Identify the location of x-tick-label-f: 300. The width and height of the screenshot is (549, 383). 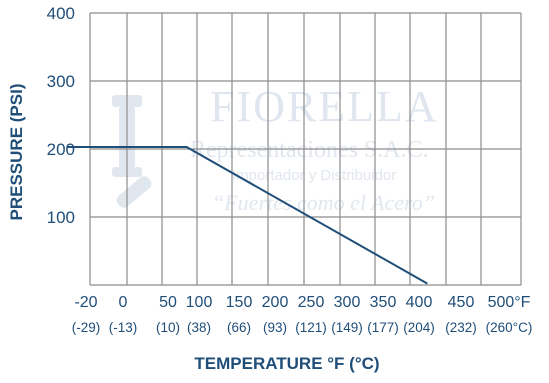
(347, 302).